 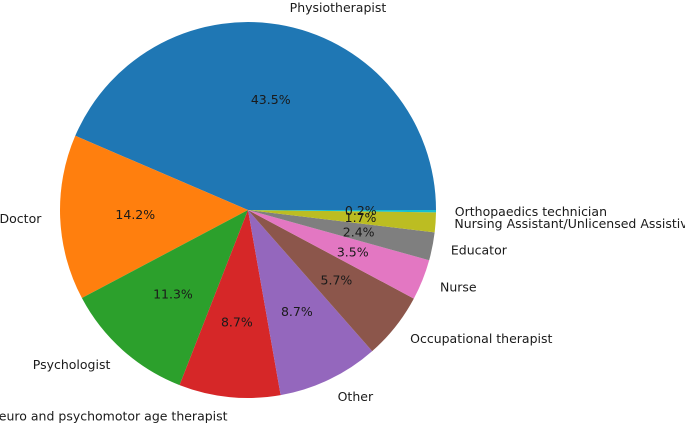 What do you see at coordinates (114, 415) in the screenshot?
I see `category-label-neuro-and-psychomotor-age-therapist: Neuro and psychomotor age therapist` at bounding box center [114, 415].